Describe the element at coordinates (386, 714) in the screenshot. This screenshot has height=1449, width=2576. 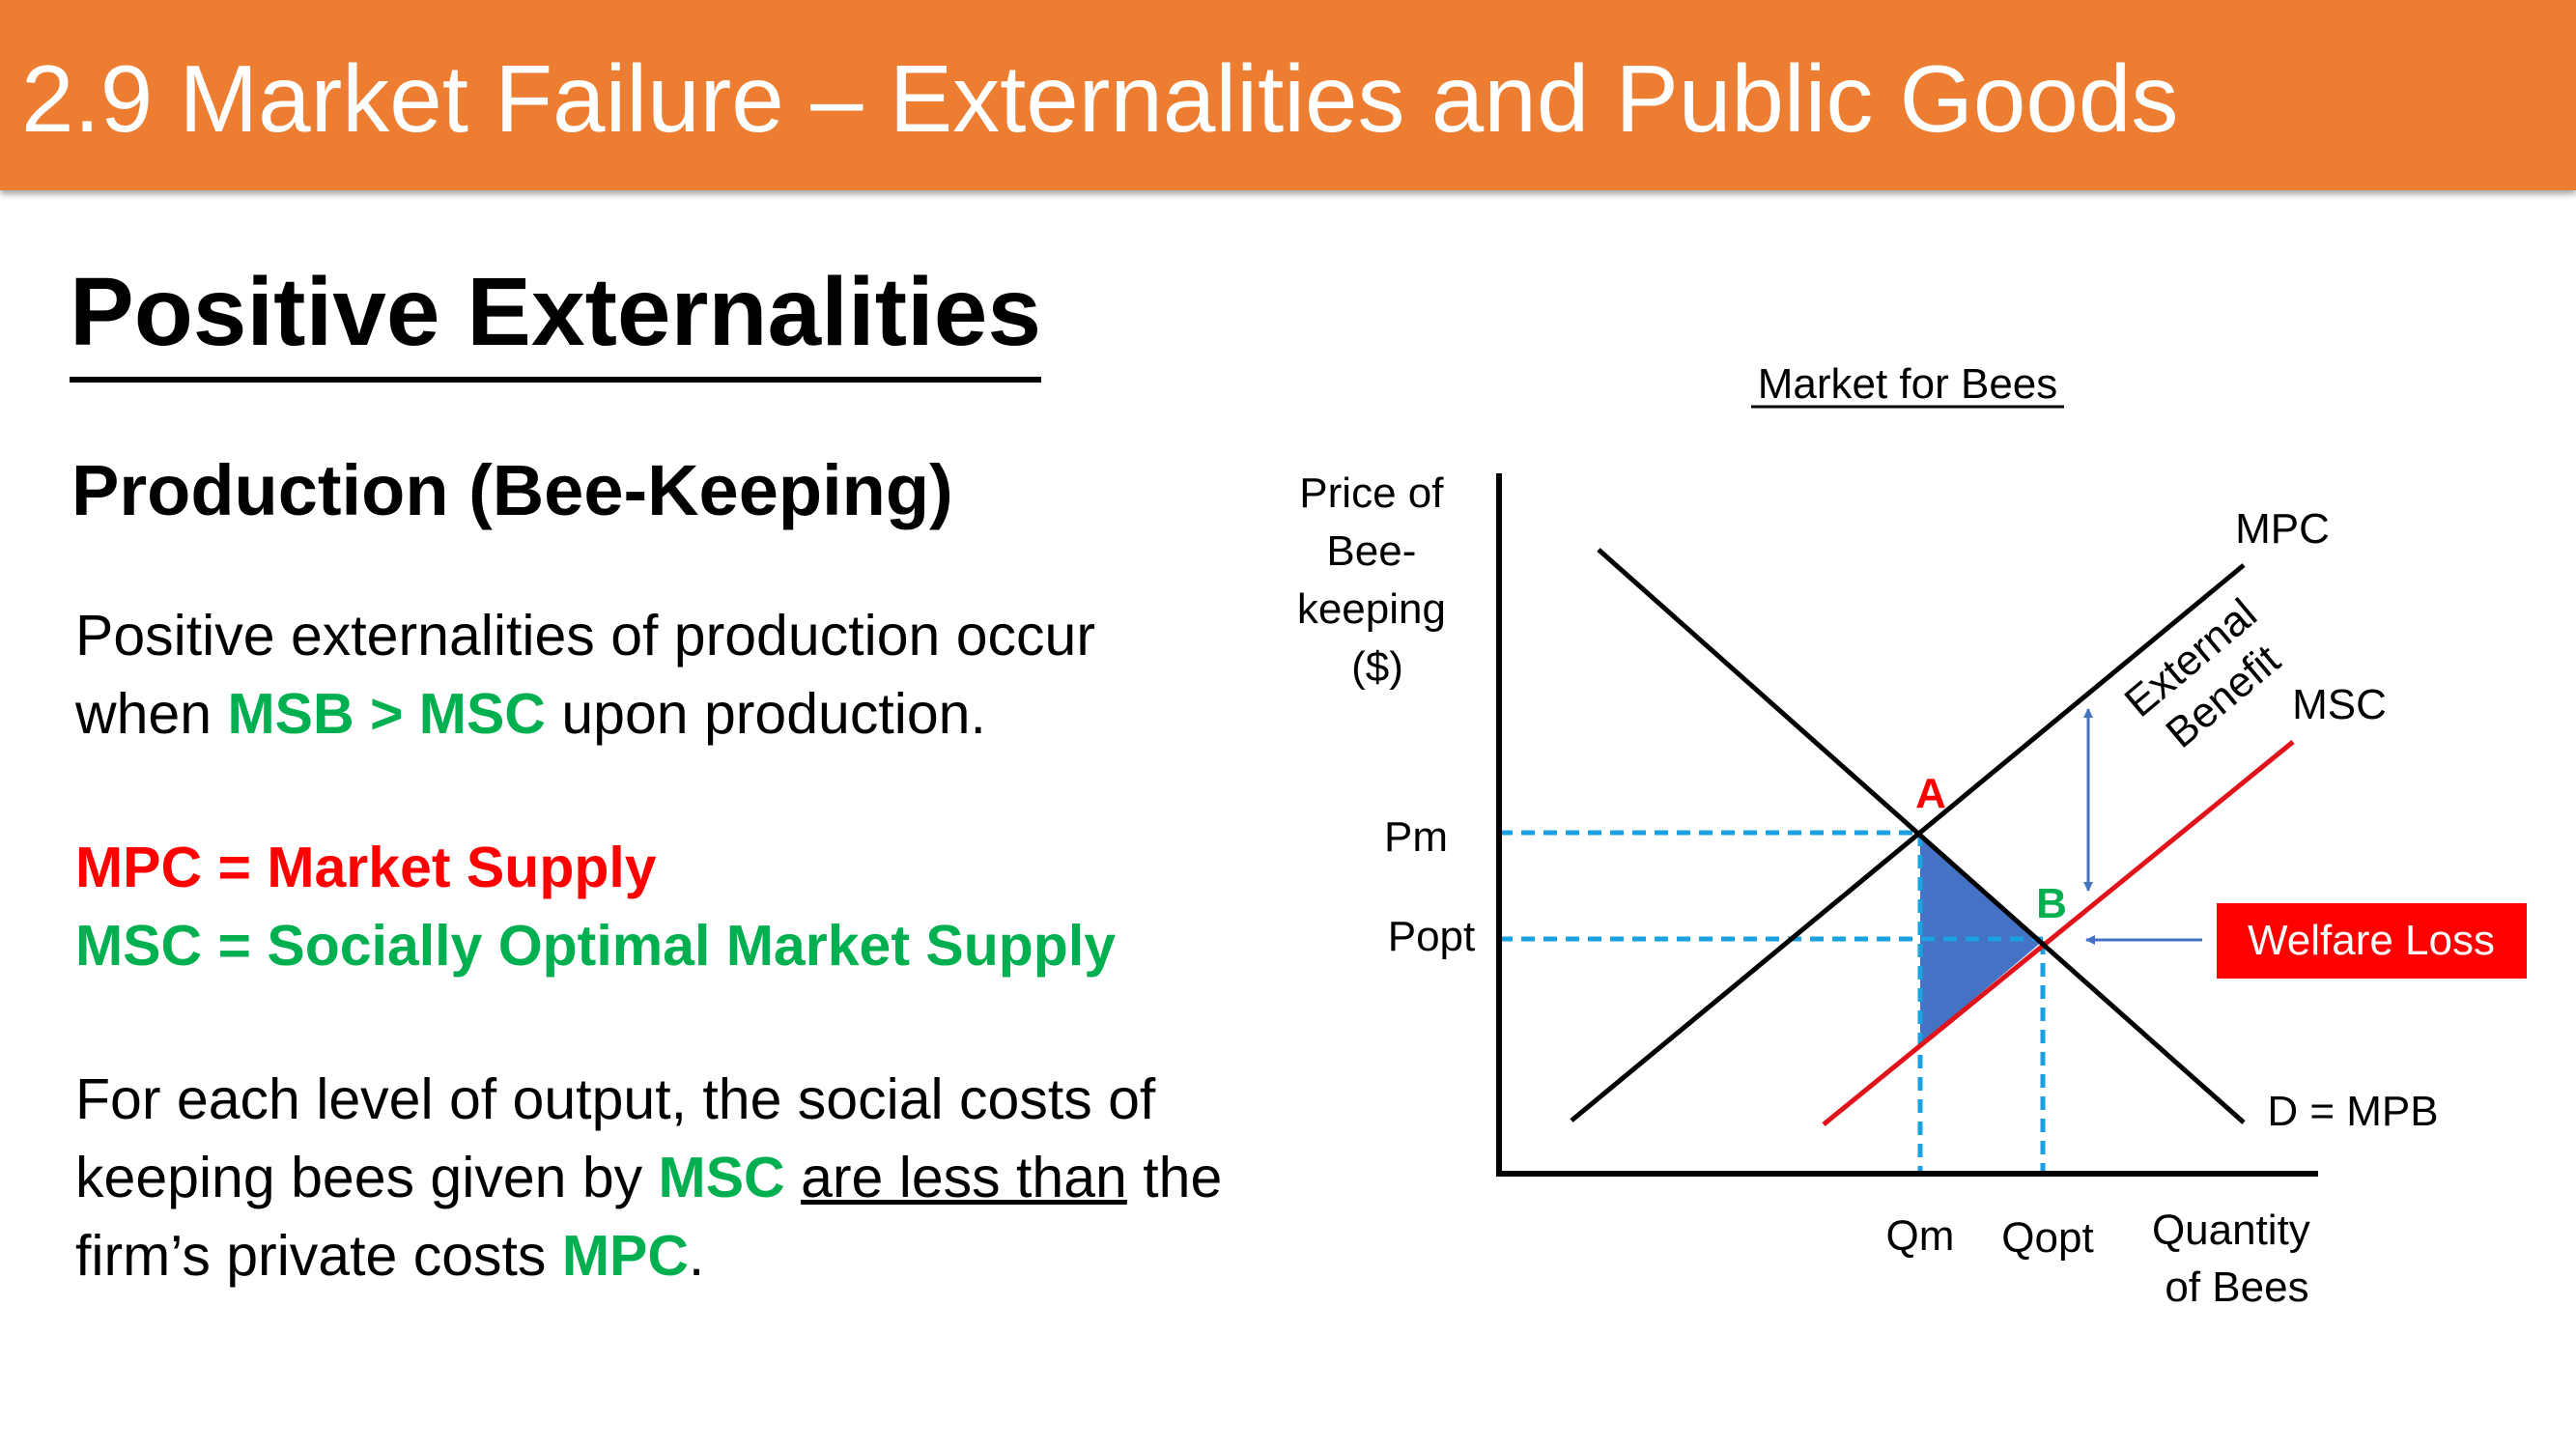
I see `msb-msc-emphasis: MSB > MSC` at that location.